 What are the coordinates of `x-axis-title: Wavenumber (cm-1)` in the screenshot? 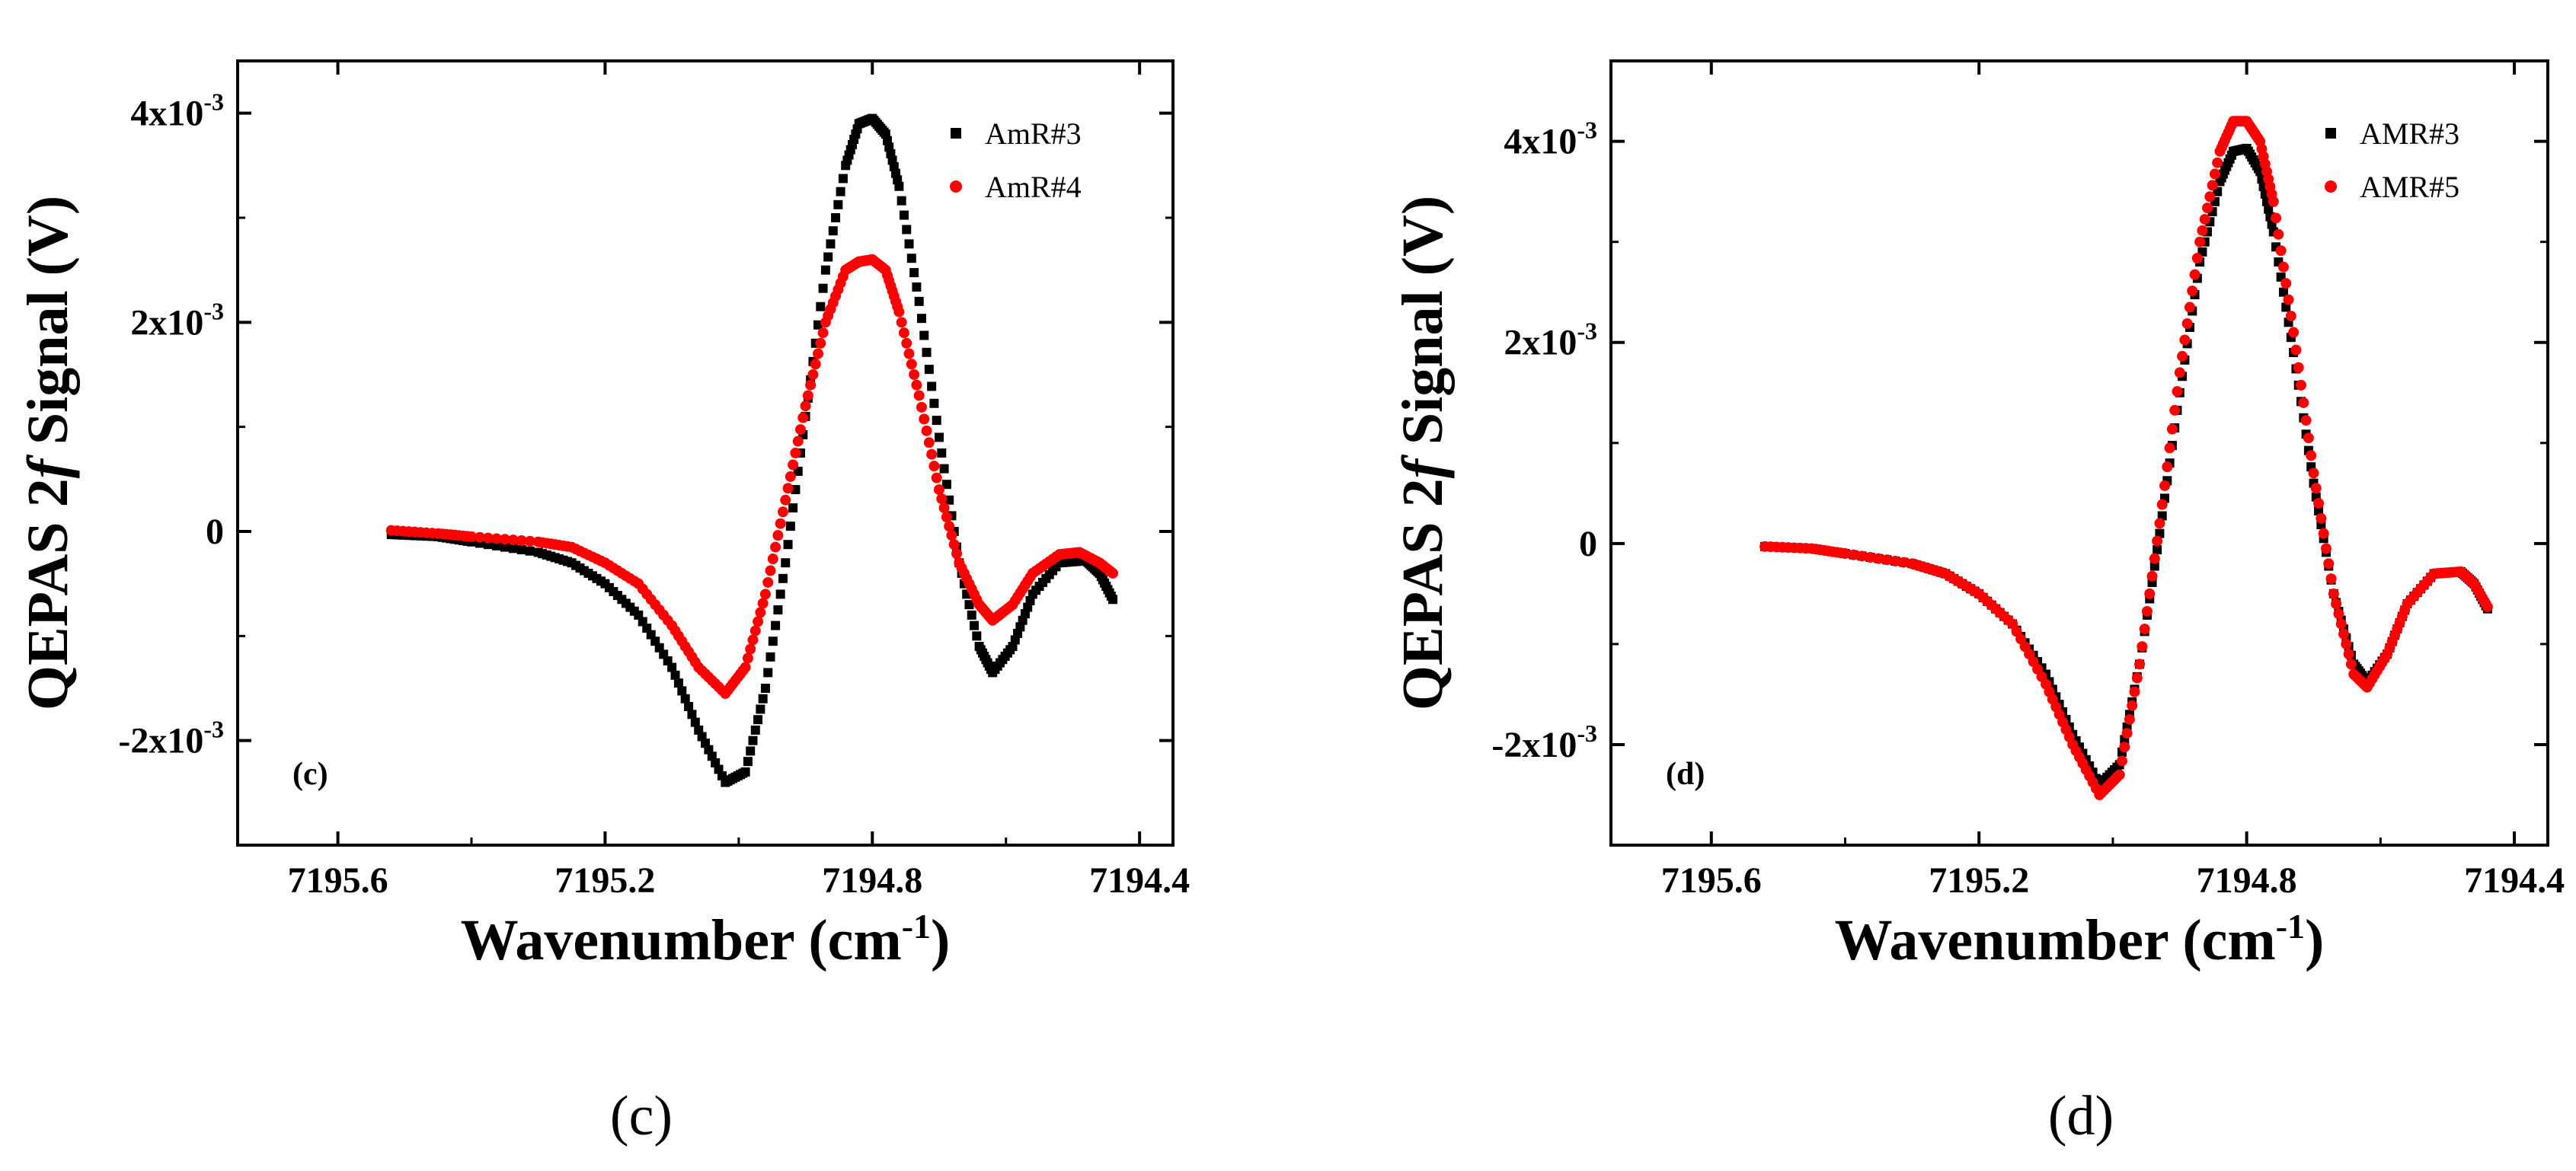 It's located at (706, 939).